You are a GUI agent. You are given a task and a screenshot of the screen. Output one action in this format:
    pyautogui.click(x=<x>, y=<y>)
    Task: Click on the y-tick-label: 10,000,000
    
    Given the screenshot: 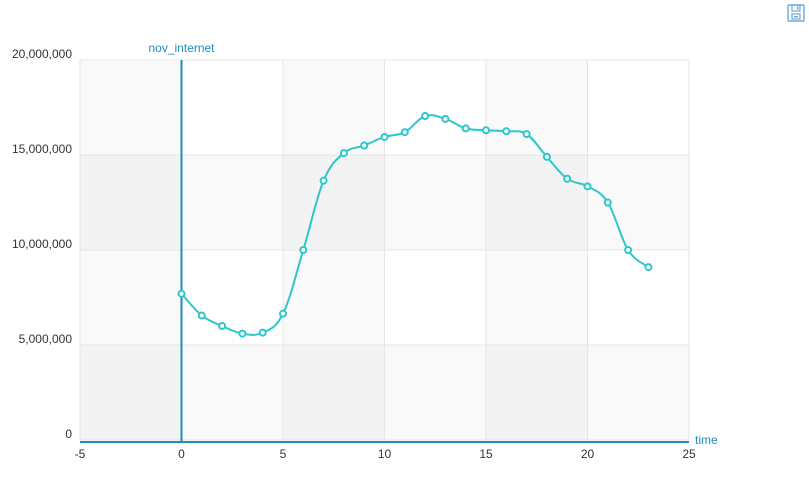 What is the action you would take?
    pyautogui.click(x=42, y=244)
    